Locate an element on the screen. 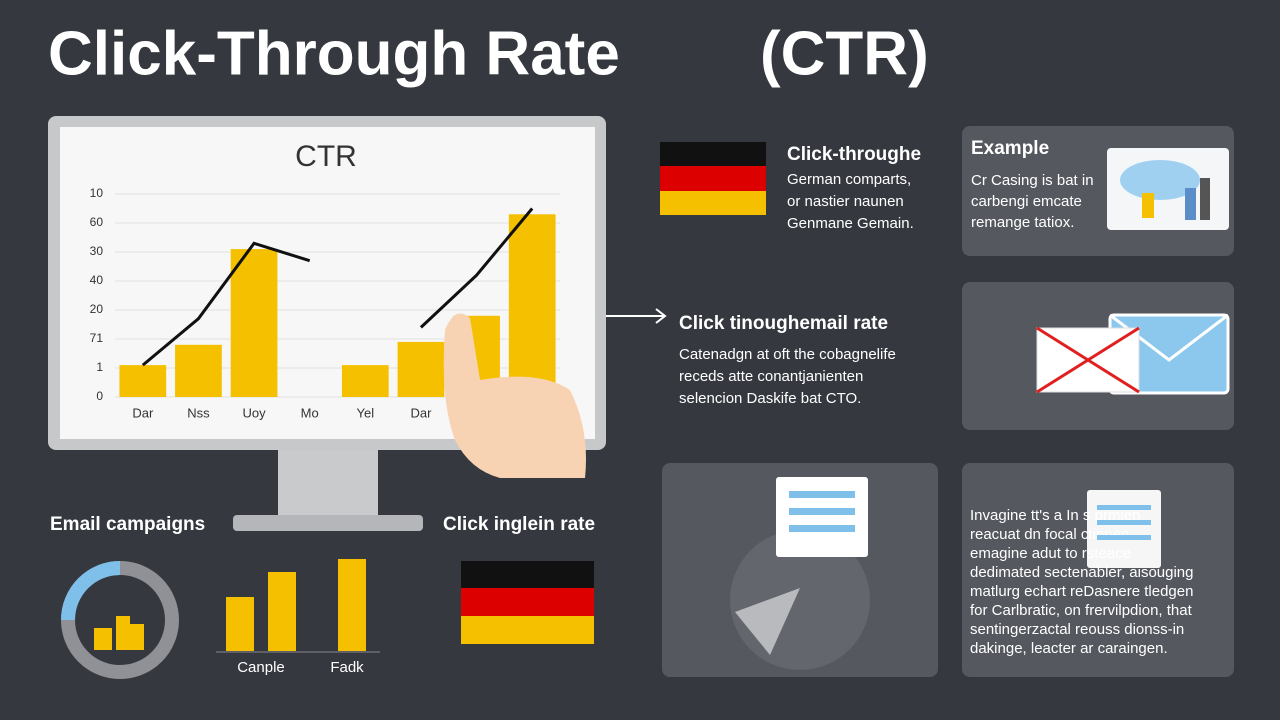 The width and height of the screenshot is (1280, 720). example-text: Cr Casing is bat in is located at coordinates (1032, 180).